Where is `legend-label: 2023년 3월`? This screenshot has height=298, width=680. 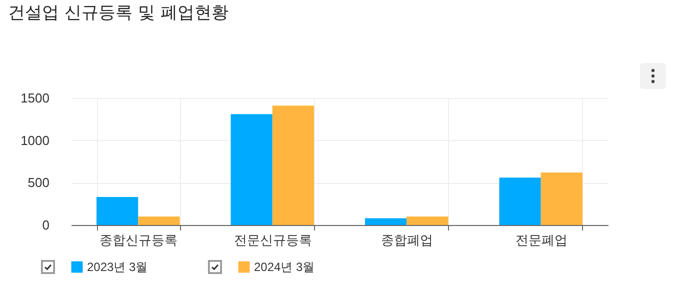
legend-label: 2023년 3월 is located at coordinates (117, 267).